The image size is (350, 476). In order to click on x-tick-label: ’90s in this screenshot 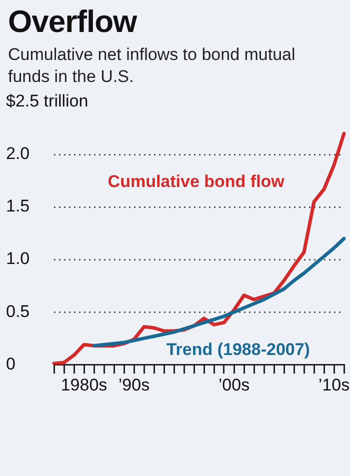, I will do `click(134, 384)`.